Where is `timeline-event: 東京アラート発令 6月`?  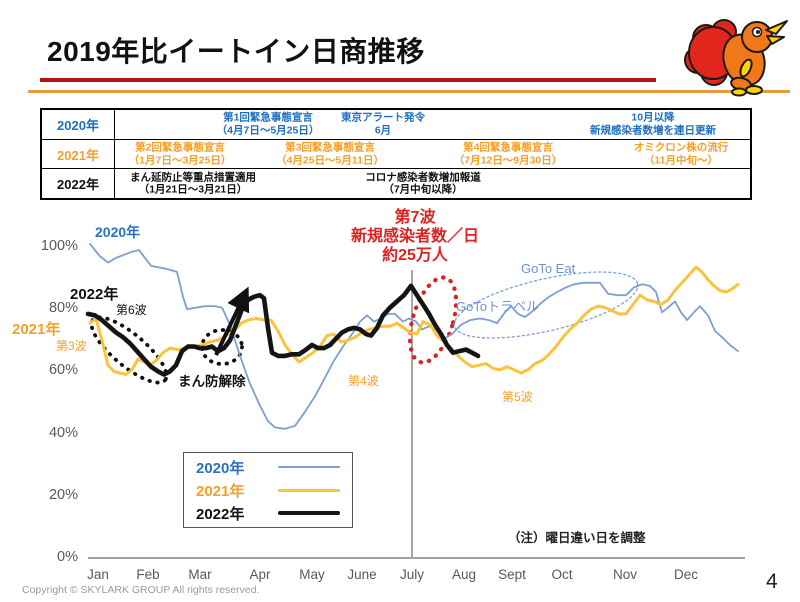
timeline-event: 東京アラート発令 6月 is located at coordinates (383, 124).